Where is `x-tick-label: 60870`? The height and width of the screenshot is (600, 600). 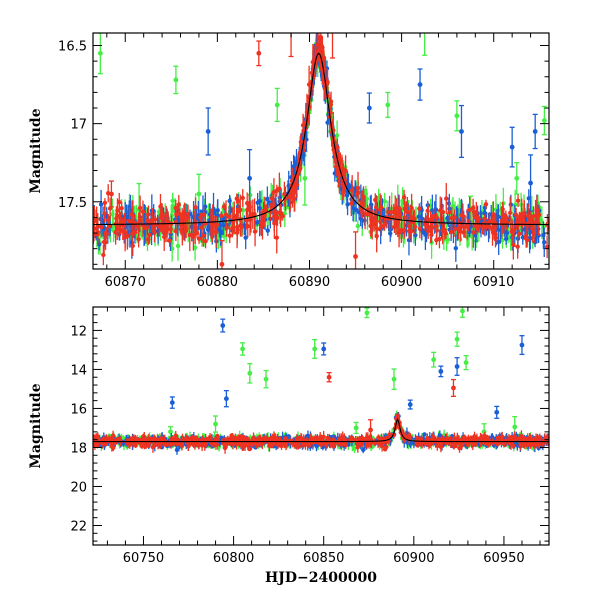
x-tick-label: 60870 is located at coordinates (125, 282).